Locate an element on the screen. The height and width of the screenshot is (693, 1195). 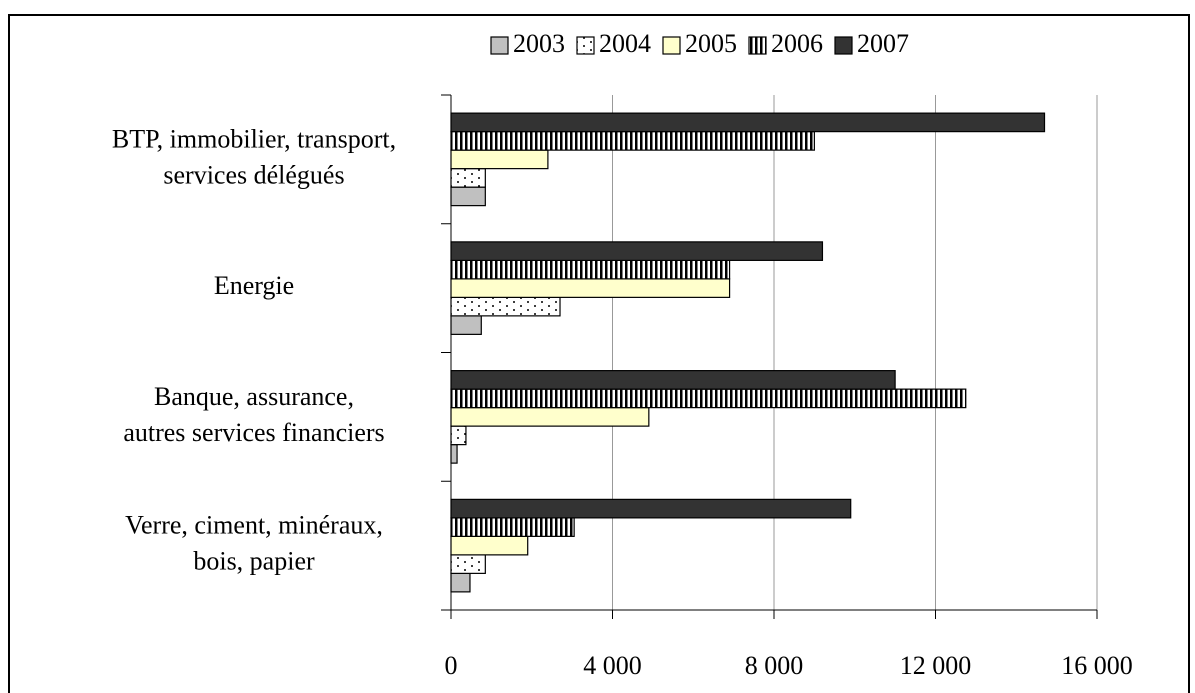
legend-label: 2006 is located at coordinates (797, 43).